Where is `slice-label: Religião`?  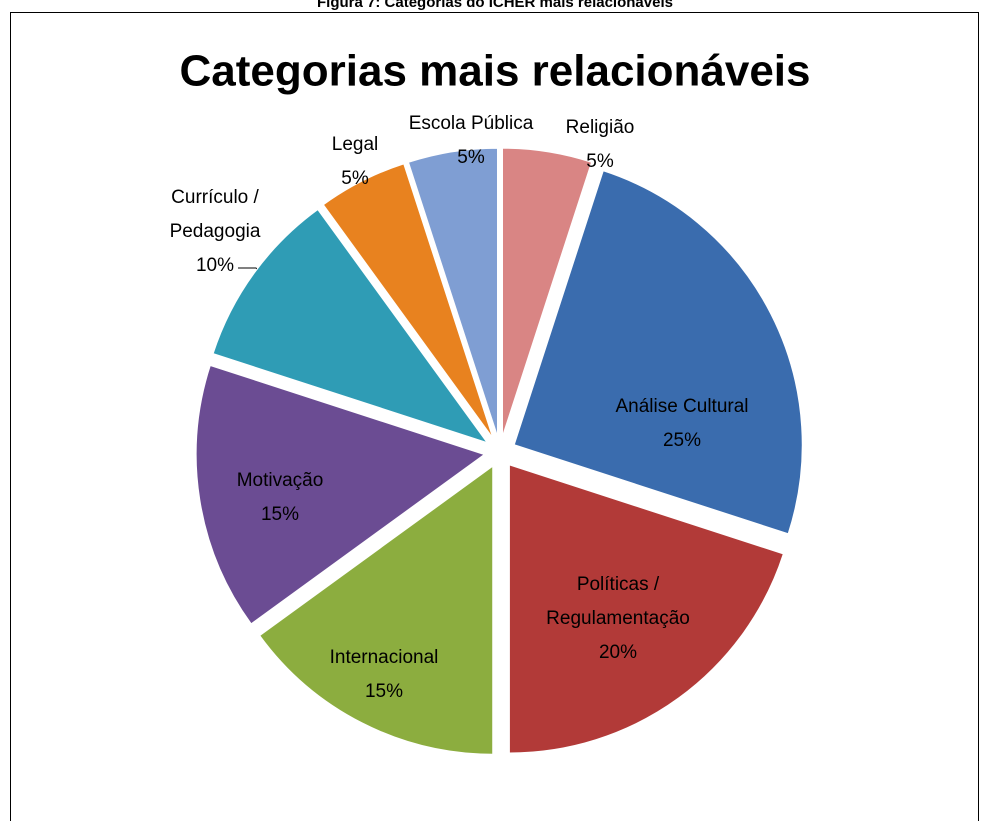 slice-label: Religião is located at coordinates (600, 127).